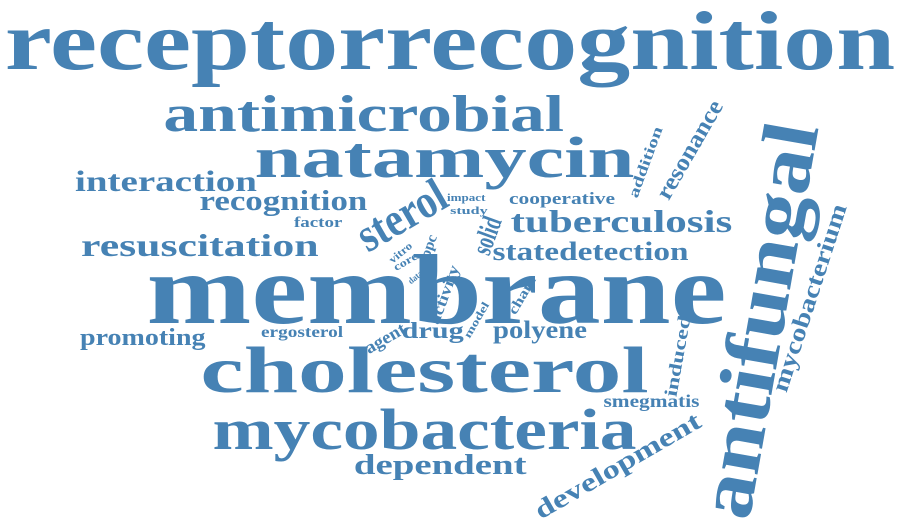 This screenshot has width=900, height=521. I want to click on word-impact: impact, so click(466, 197).